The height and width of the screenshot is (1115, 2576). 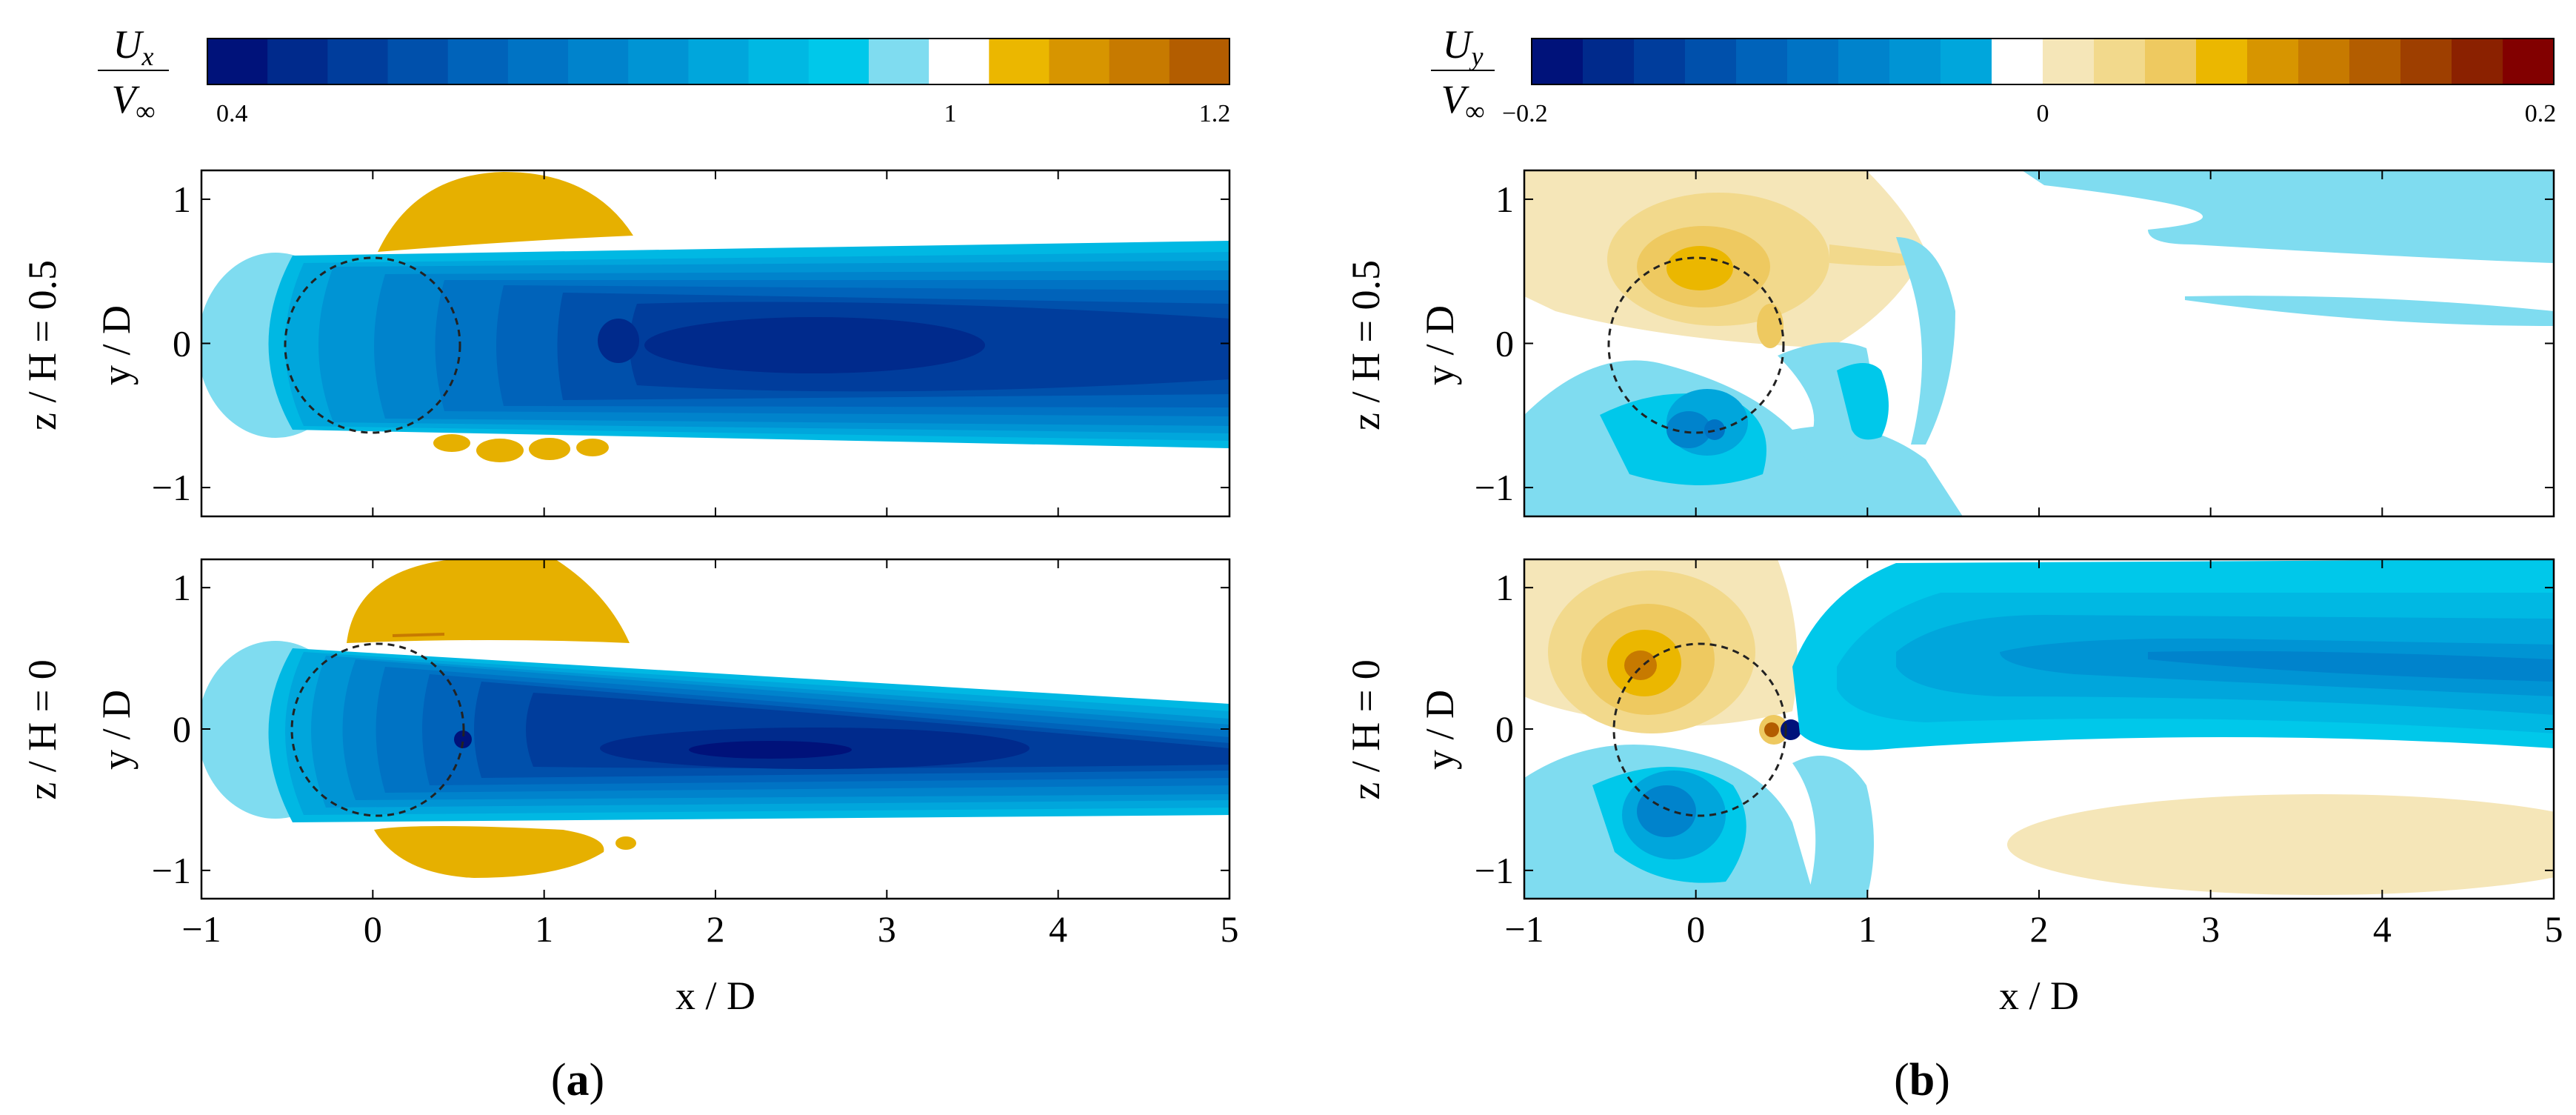 What do you see at coordinates (134, 101) in the screenshot?
I see `colorbar-a-label-den: V∞` at bounding box center [134, 101].